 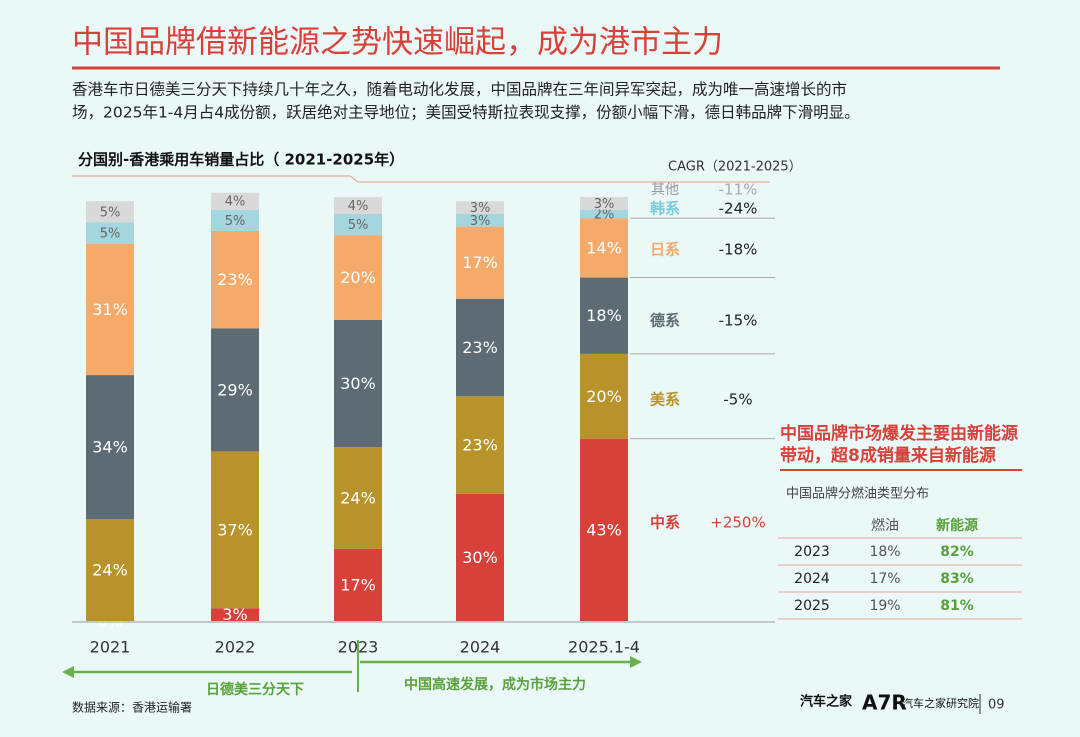 I want to click on x-tick-label: 2025.1-4, so click(x=604, y=647).